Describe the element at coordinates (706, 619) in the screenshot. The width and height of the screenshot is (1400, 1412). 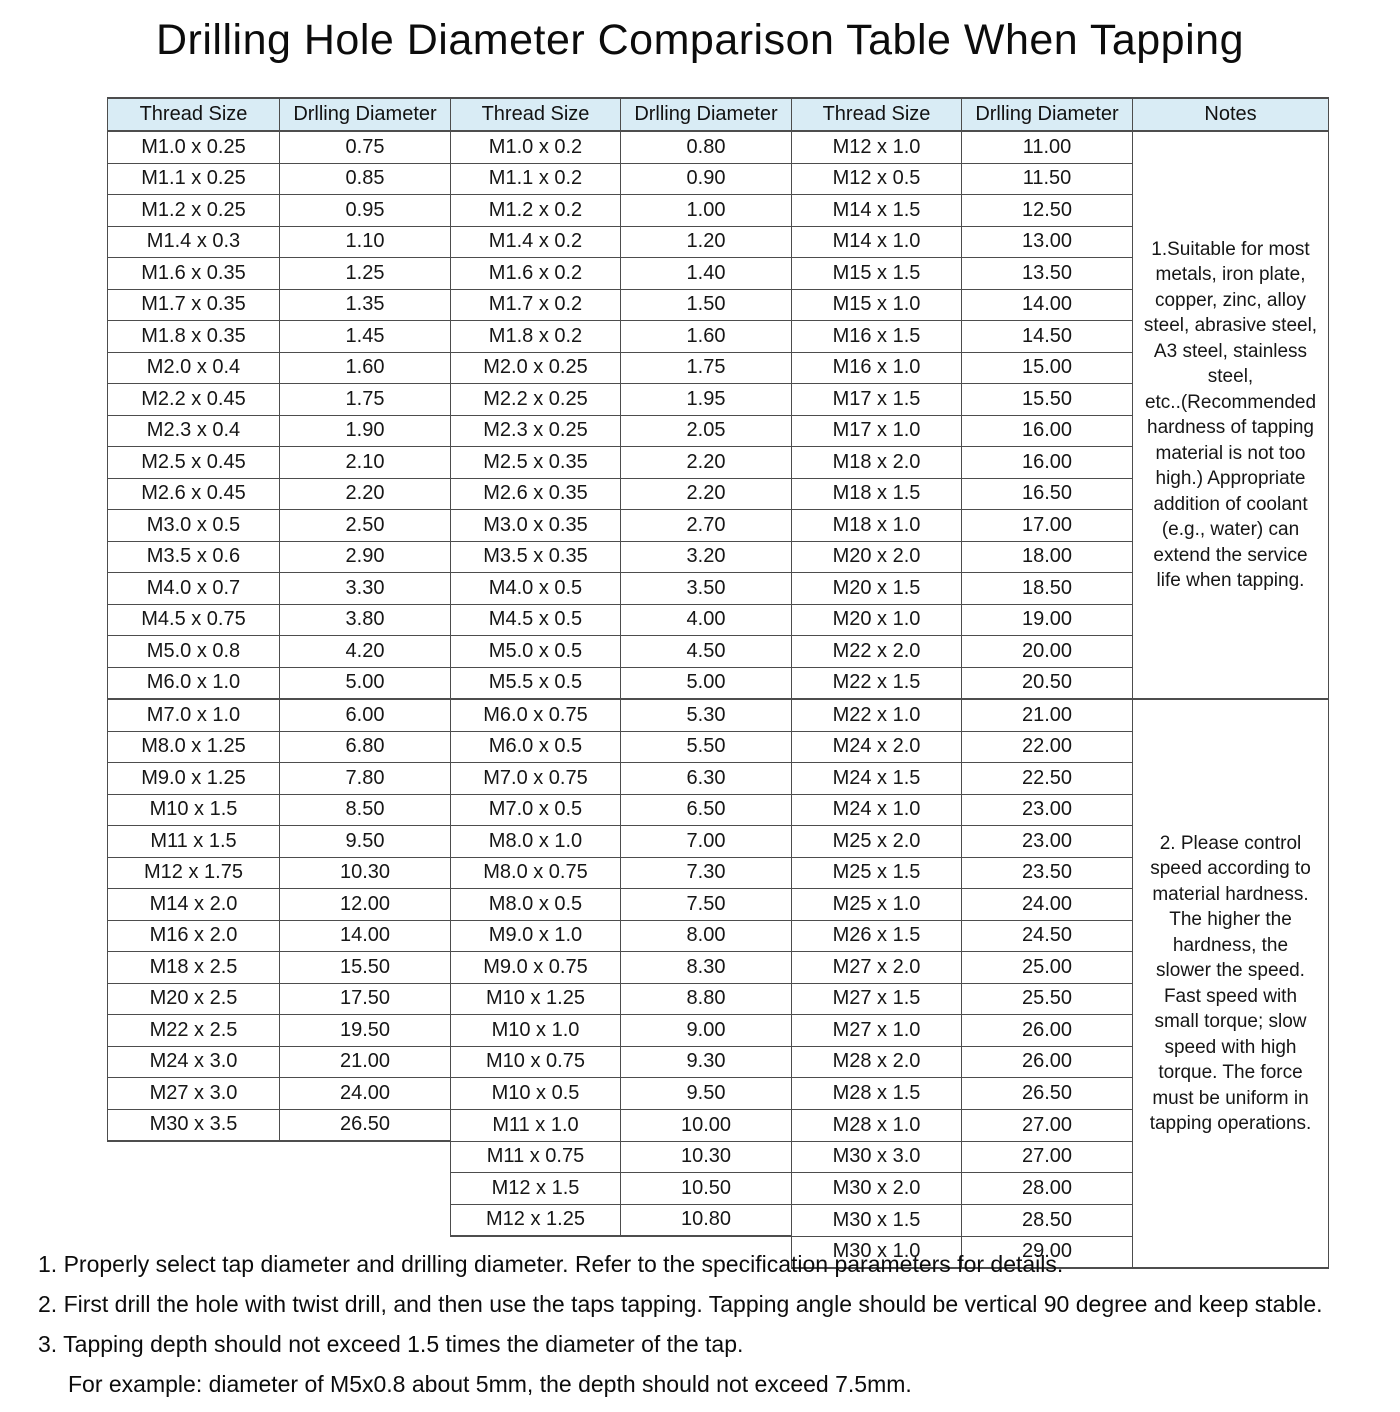
I see `drill-diameter-cell: 4.00` at that location.